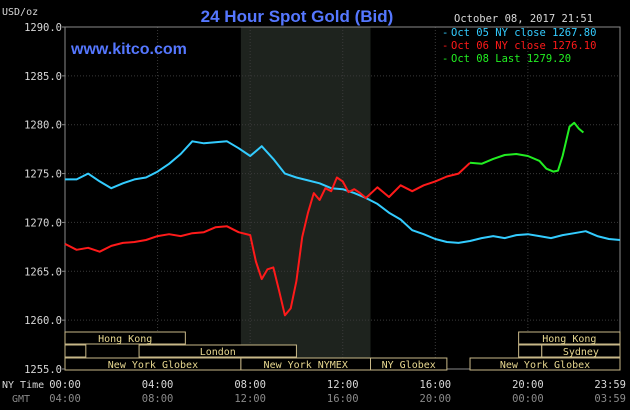 Image resolution: width=630 pixels, height=410 pixels. What do you see at coordinates (523, 46) in the screenshot?
I see `legend-entry: Oct 06 NY close 1276.10` at bounding box center [523, 46].